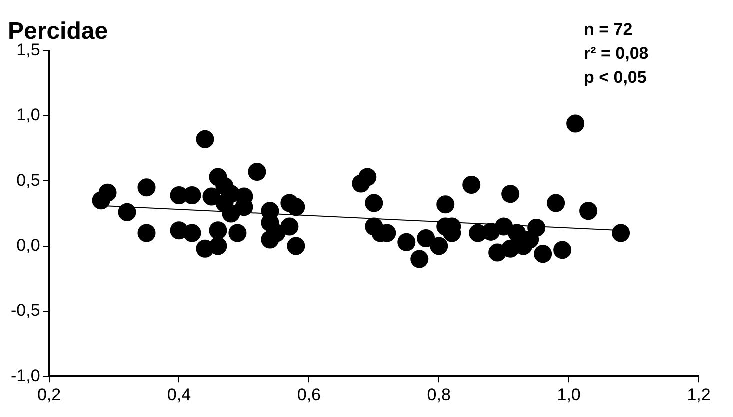 The image size is (733, 417). What do you see at coordinates (28, 245) in the screenshot?
I see `y-tick-label: 0,0` at bounding box center [28, 245].